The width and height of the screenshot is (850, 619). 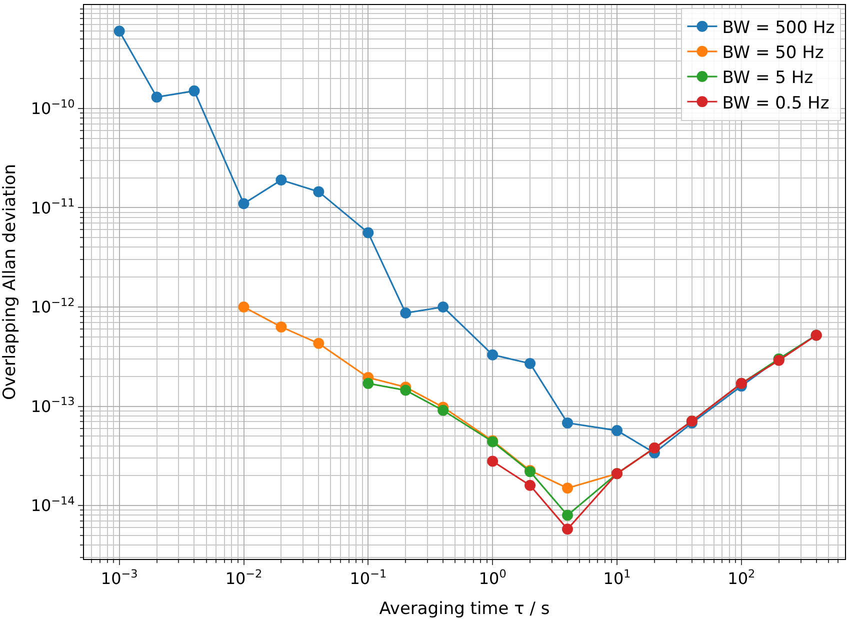 What do you see at coordinates (52, 207) in the screenshot?
I see `y-tick-label: 10$^{−11}$` at bounding box center [52, 207].